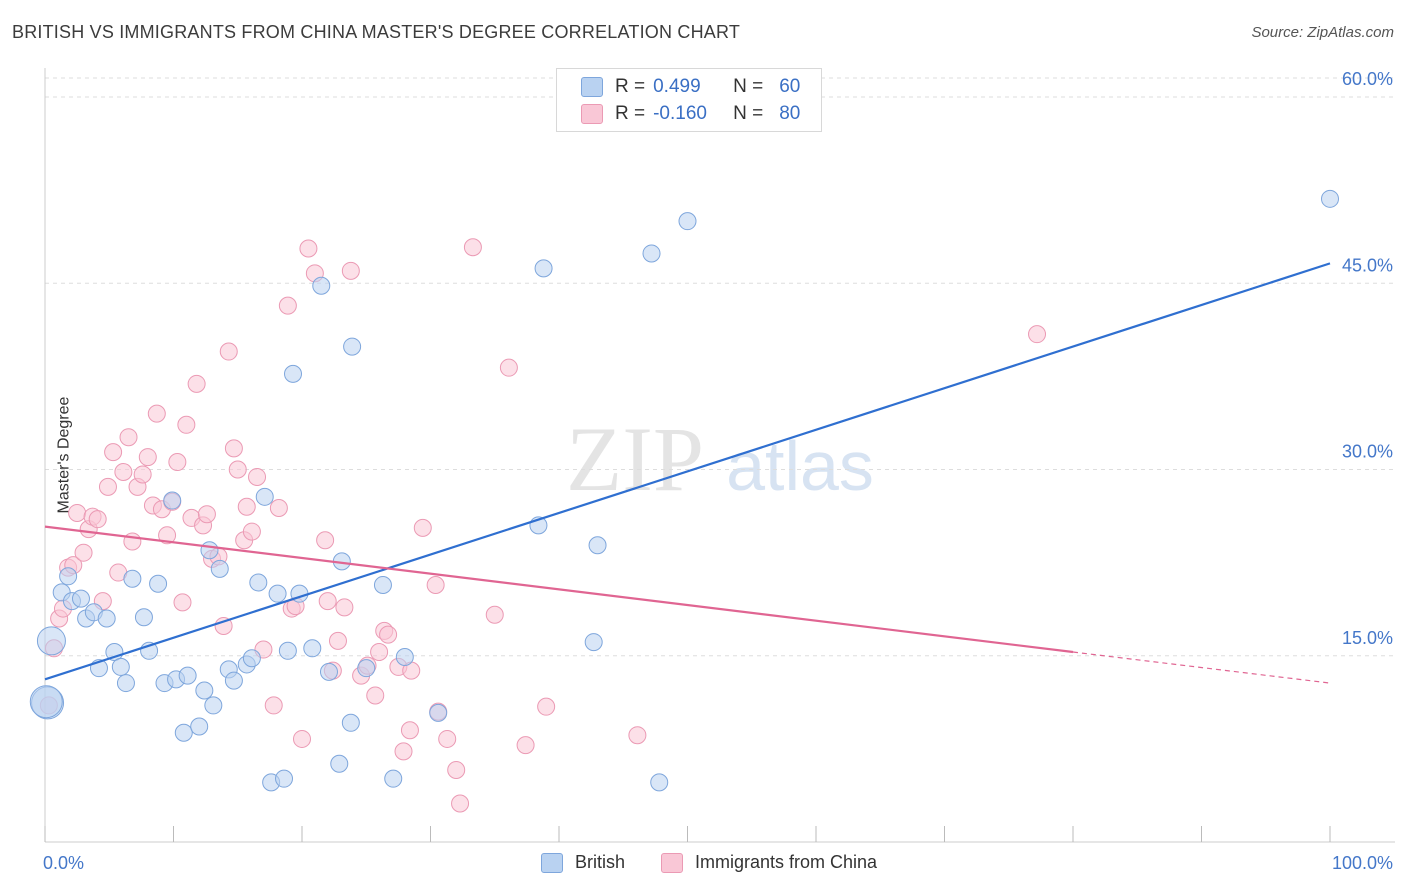 The image size is (1406, 892). What do you see at coordinates (790, 86) in the screenshot?
I see `n-value: 60` at bounding box center [790, 86].